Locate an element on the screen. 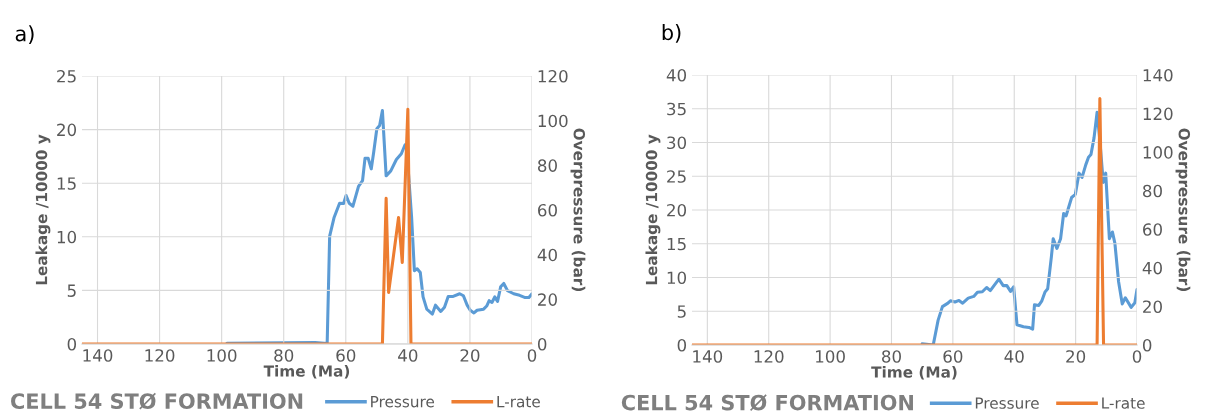 Image resolution: width=1209 pixels, height=415 pixels. y-tick-label: 35 is located at coordinates (676, 109).